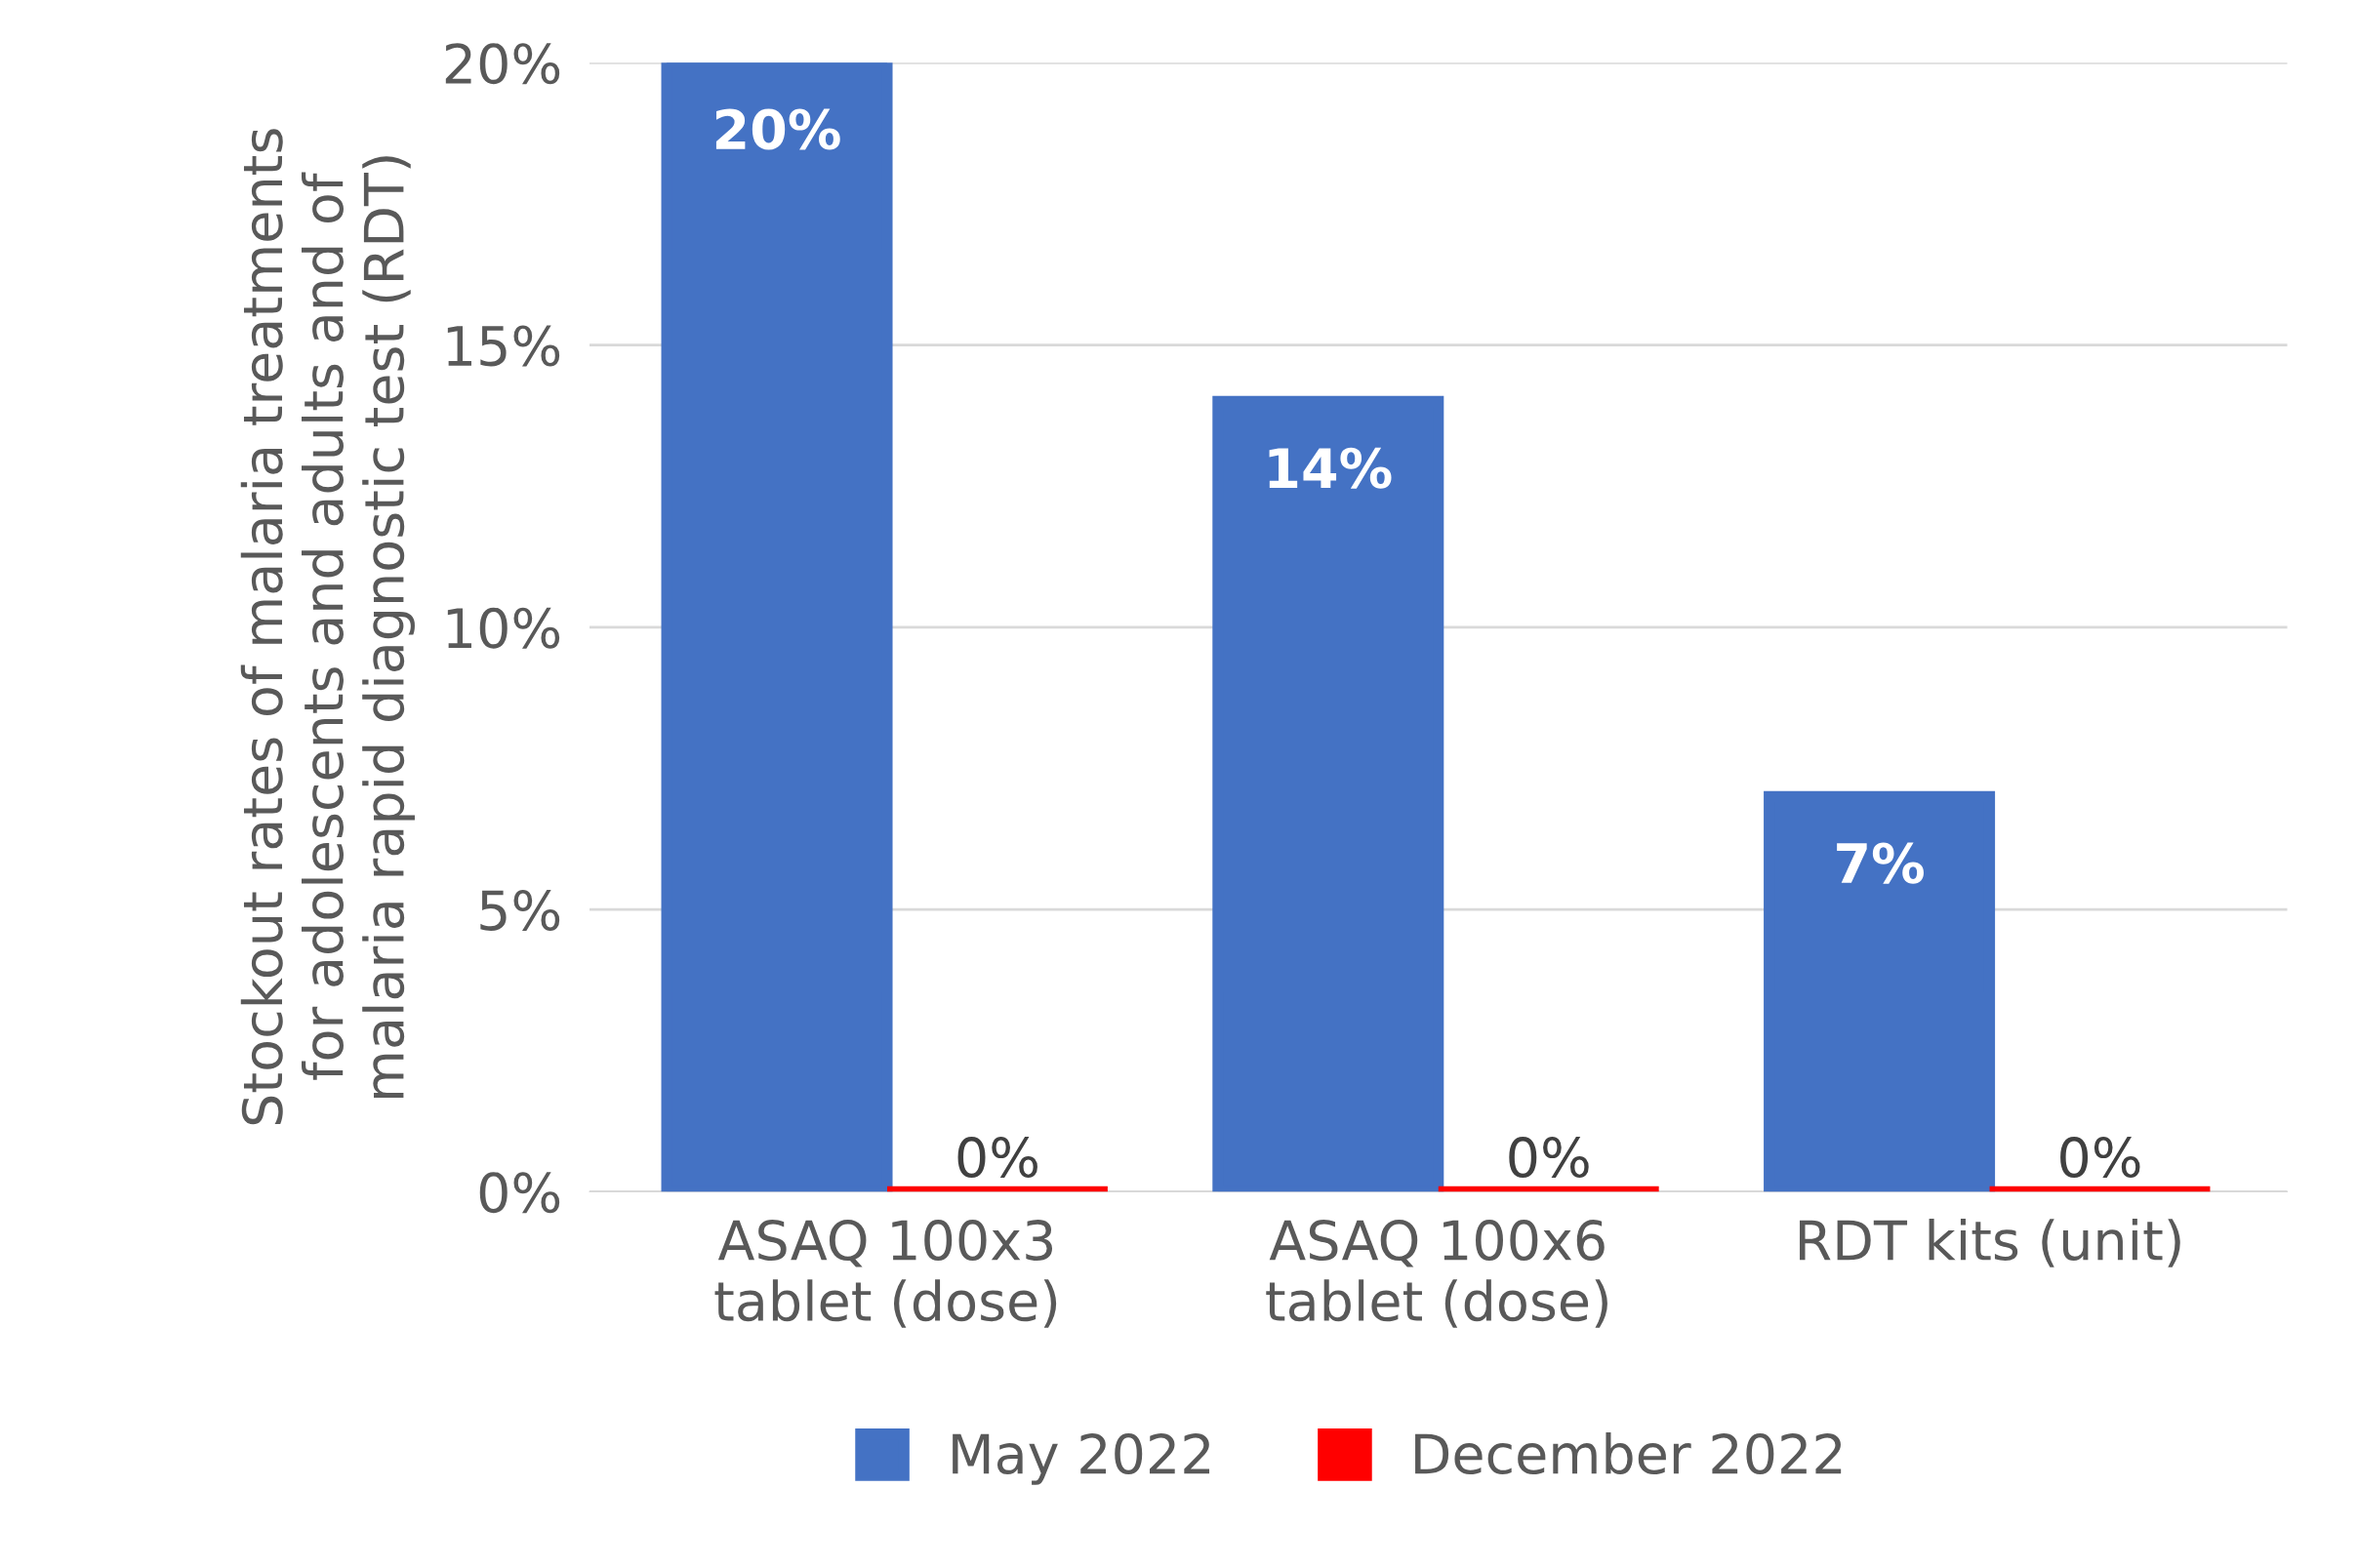  What do you see at coordinates (520, 910) in the screenshot?
I see `y-tick-label: 5%` at bounding box center [520, 910].